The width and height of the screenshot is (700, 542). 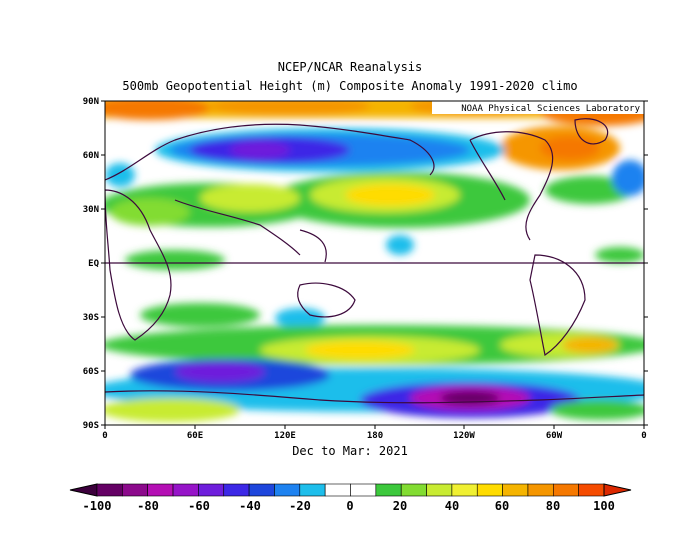 What do you see at coordinates (91, 210) in the screenshot?
I see `lat-label-30n: 30N` at bounding box center [91, 210].